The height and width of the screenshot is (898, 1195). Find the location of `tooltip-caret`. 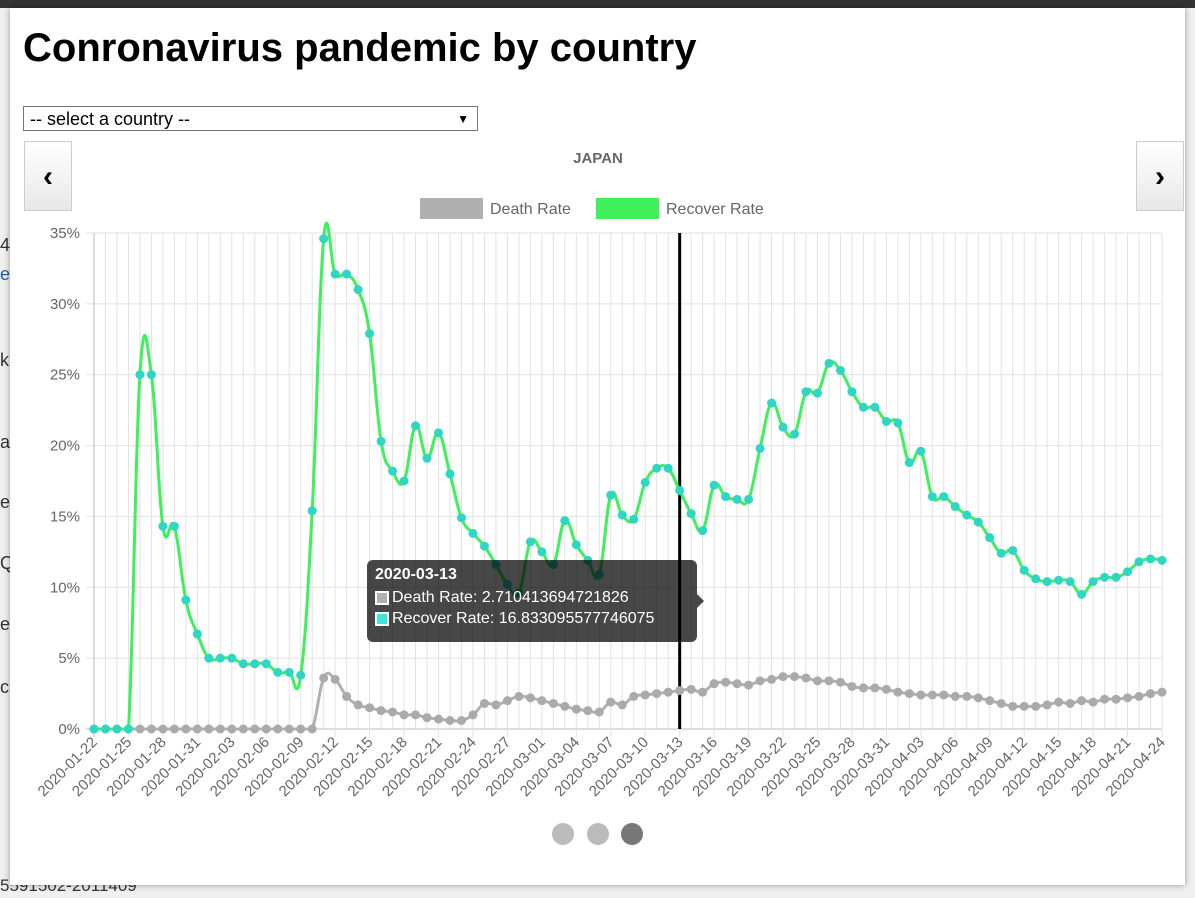

tooltip-caret is located at coordinates (700, 601).